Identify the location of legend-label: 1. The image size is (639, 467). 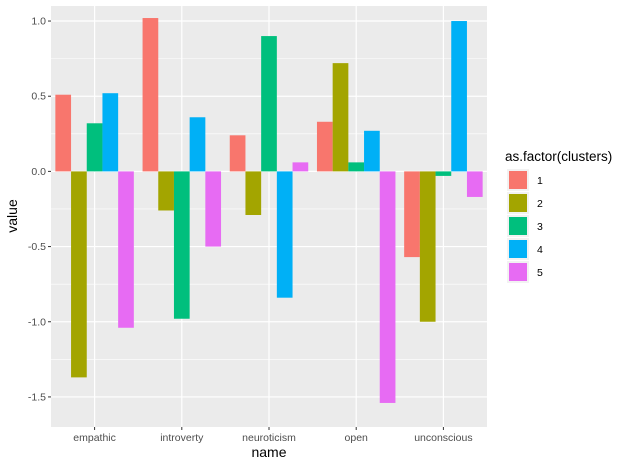
(540, 181).